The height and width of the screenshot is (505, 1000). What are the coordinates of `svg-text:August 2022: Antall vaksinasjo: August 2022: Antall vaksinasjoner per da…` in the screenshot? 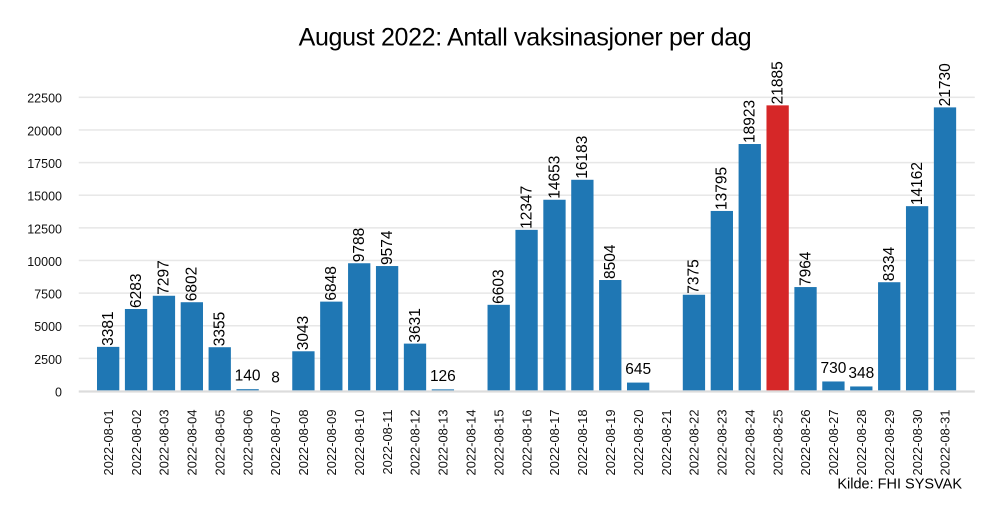 It's located at (525, 37).